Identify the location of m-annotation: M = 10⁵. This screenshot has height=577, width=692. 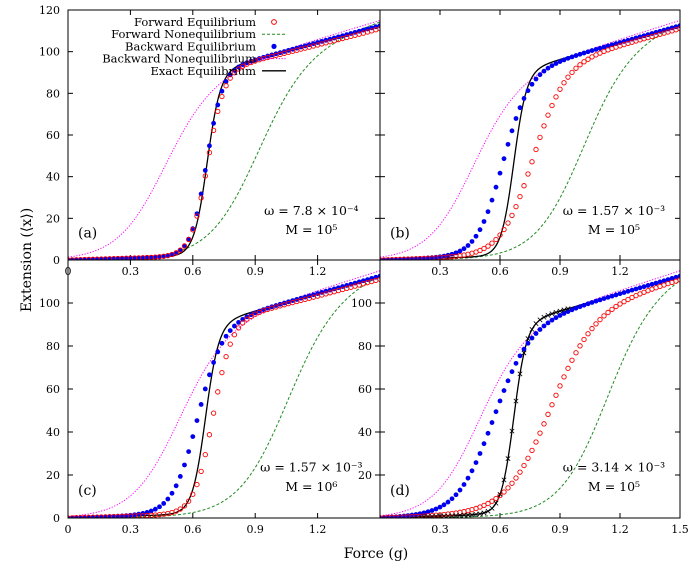
(614, 229).